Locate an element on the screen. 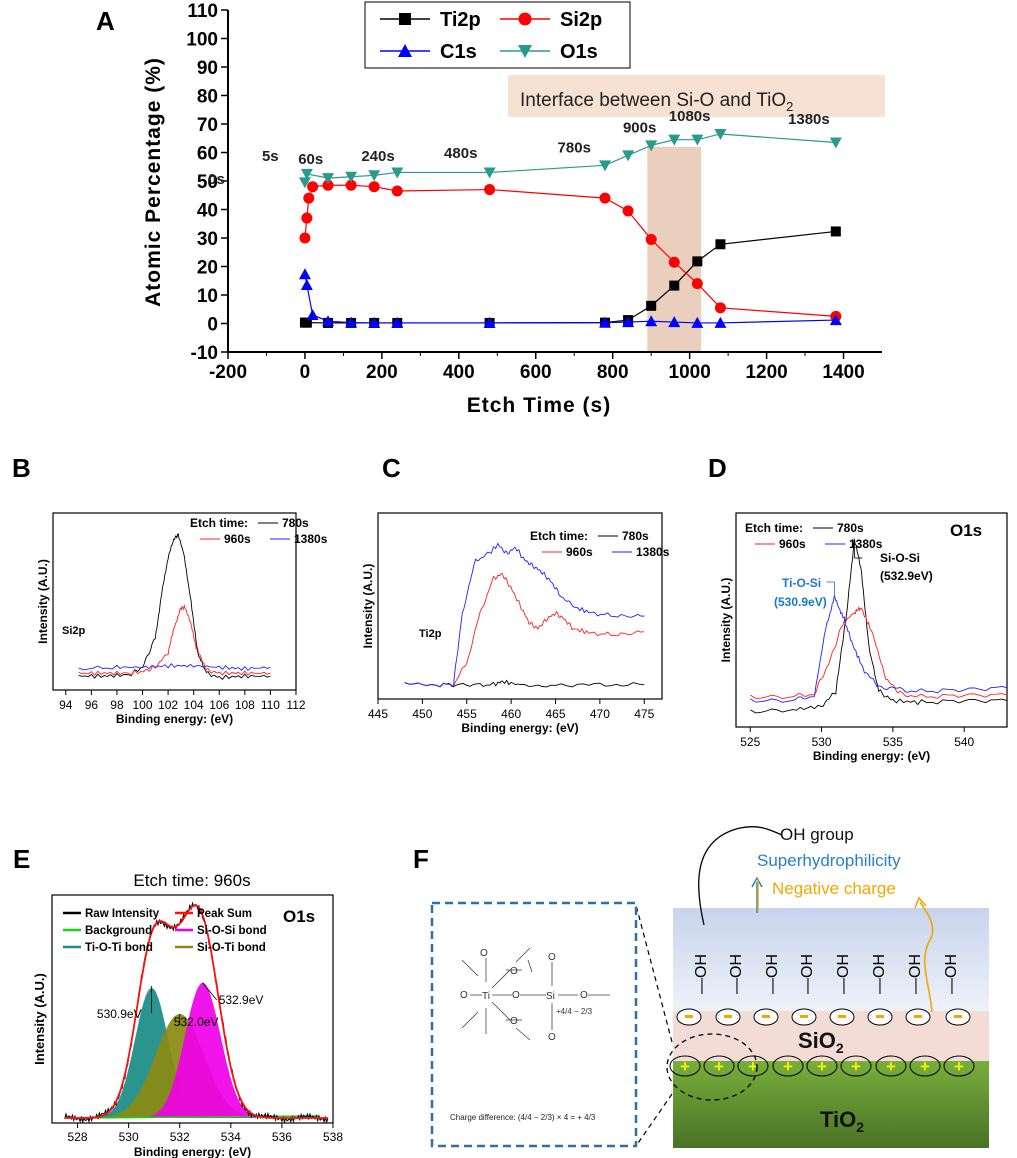 Image resolution: width=1017 pixels, height=1158 pixels. x-tick-label: 0 is located at coordinates (305, 372).